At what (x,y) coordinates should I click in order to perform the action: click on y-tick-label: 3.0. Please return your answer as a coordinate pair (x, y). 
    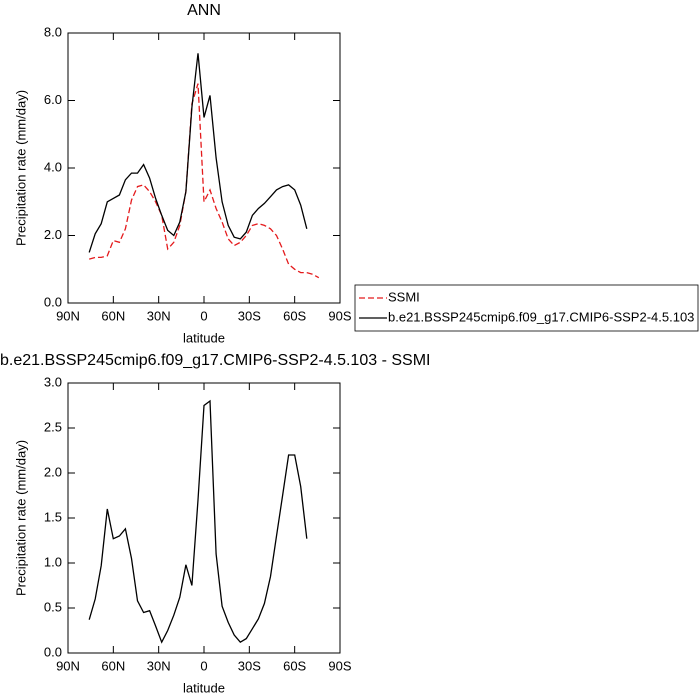
    Looking at the image, I should click on (53, 381).